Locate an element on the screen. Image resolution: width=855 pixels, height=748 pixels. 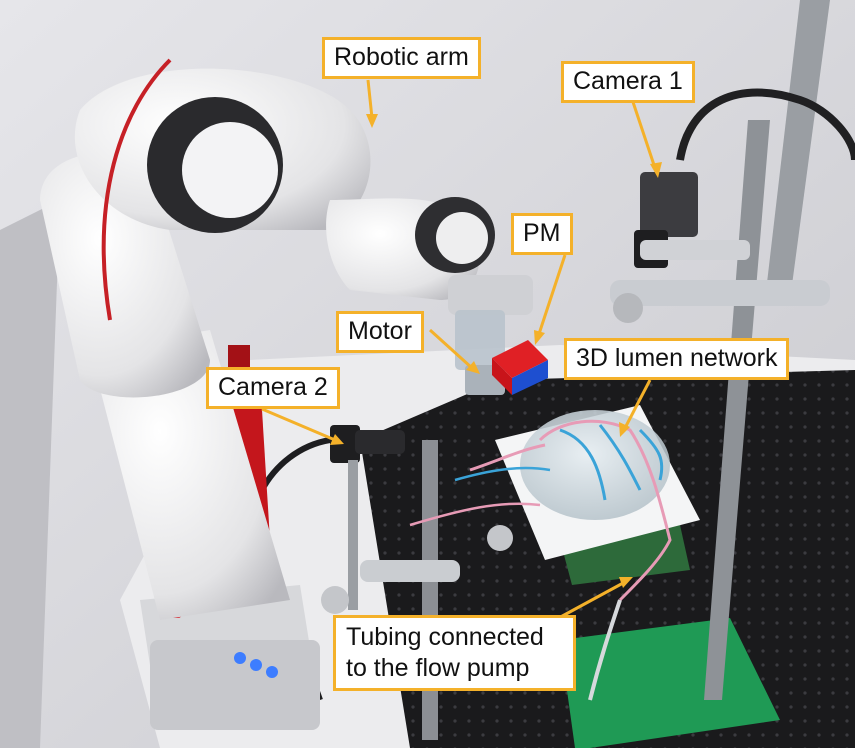
motor-housing is located at coordinates (480, 340).